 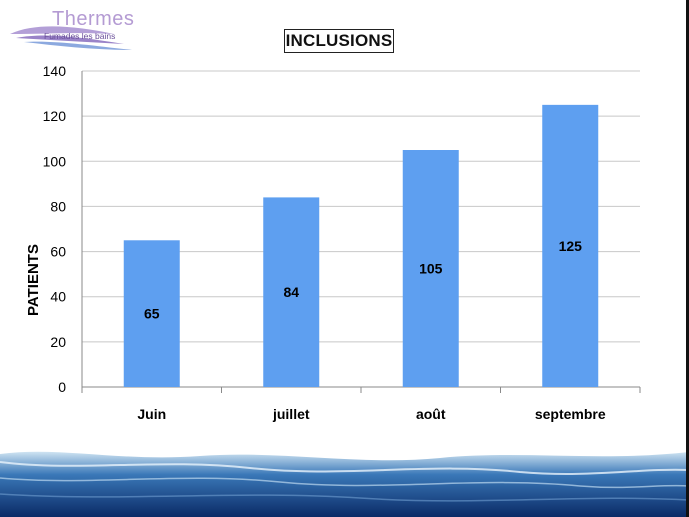 What do you see at coordinates (58, 206) in the screenshot?
I see `y-tick-label: 80` at bounding box center [58, 206].